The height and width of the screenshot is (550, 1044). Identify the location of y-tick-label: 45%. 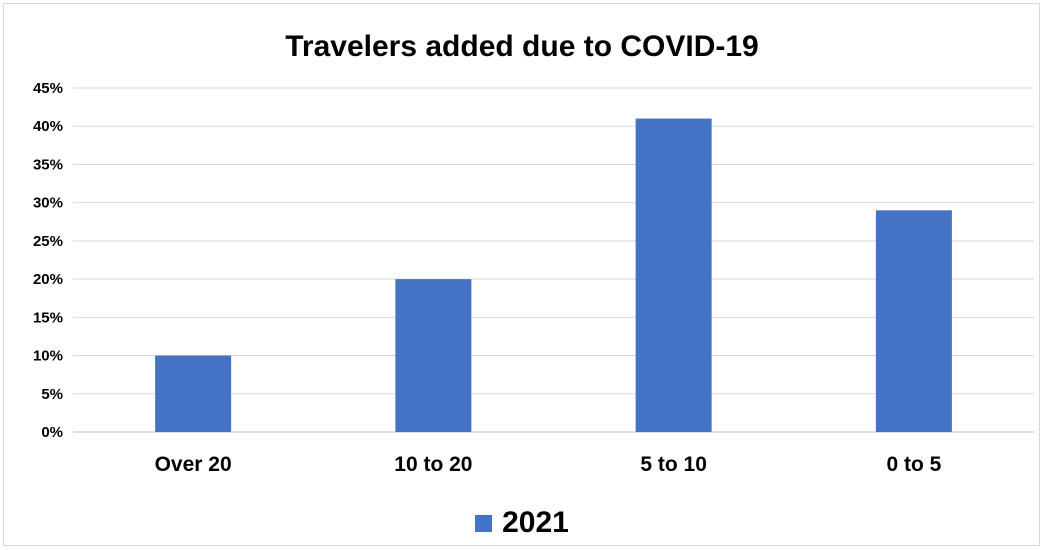
(48, 88).